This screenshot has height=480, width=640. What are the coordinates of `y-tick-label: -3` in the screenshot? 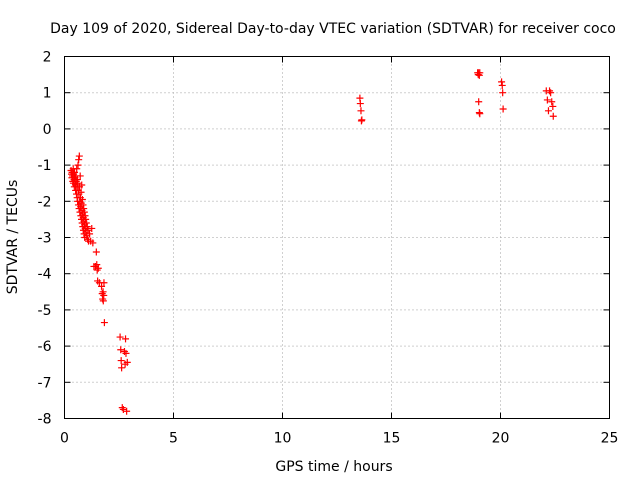 It's located at (45, 239).